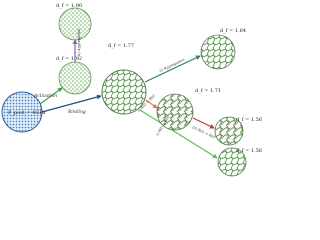  What do you see at coordinates (121, 46) in the screenshot?
I see `node-label: d_f = 1.77` at bounding box center [121, 46].